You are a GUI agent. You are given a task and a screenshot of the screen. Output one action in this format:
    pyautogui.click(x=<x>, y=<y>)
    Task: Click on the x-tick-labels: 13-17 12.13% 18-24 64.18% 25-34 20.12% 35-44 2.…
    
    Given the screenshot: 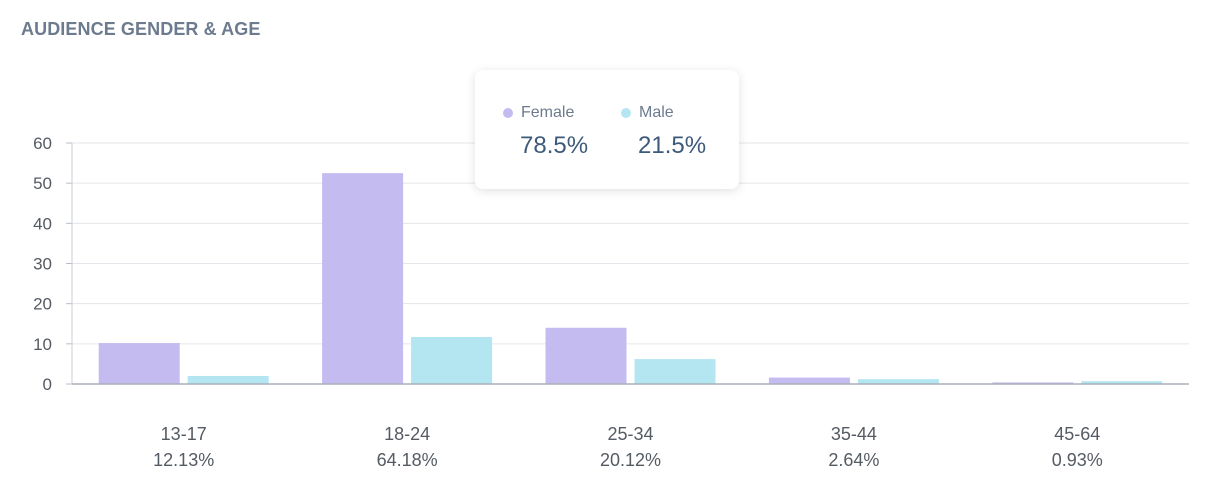 What is the action you would take?
    pyautogui.click(x=628, y=447)
    